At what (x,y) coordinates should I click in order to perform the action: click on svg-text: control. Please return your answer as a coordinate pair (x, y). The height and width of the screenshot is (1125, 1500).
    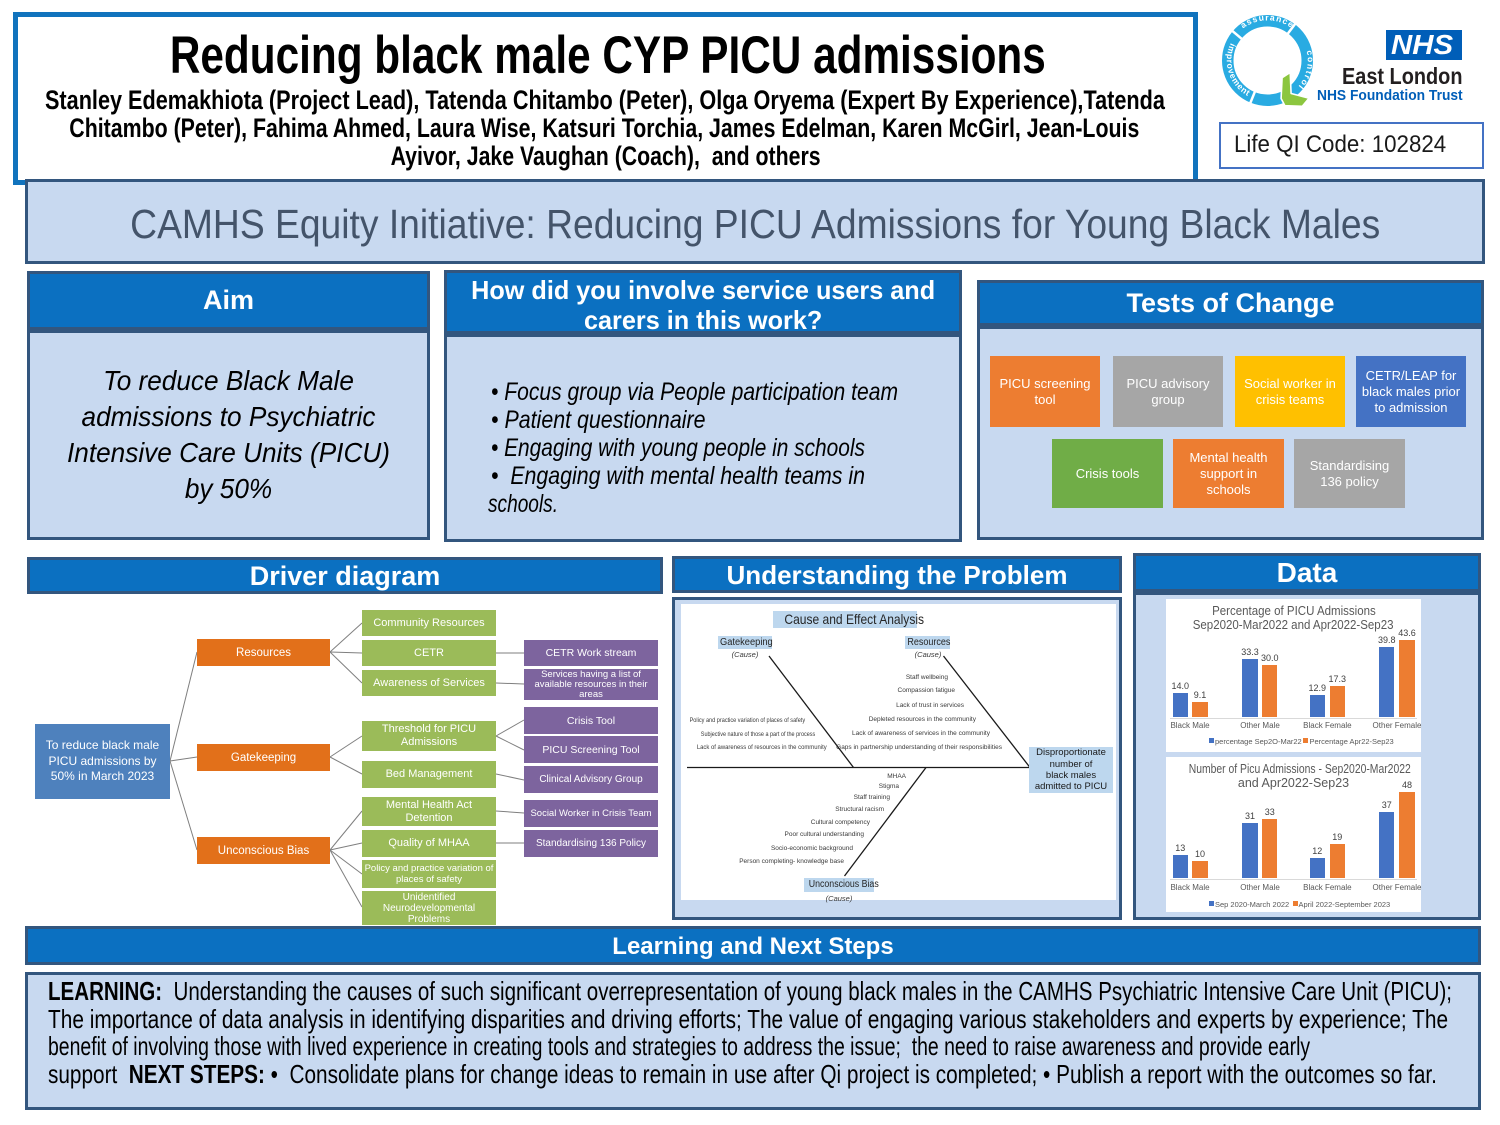
    Looking at the image, I should click on (1306, 71).